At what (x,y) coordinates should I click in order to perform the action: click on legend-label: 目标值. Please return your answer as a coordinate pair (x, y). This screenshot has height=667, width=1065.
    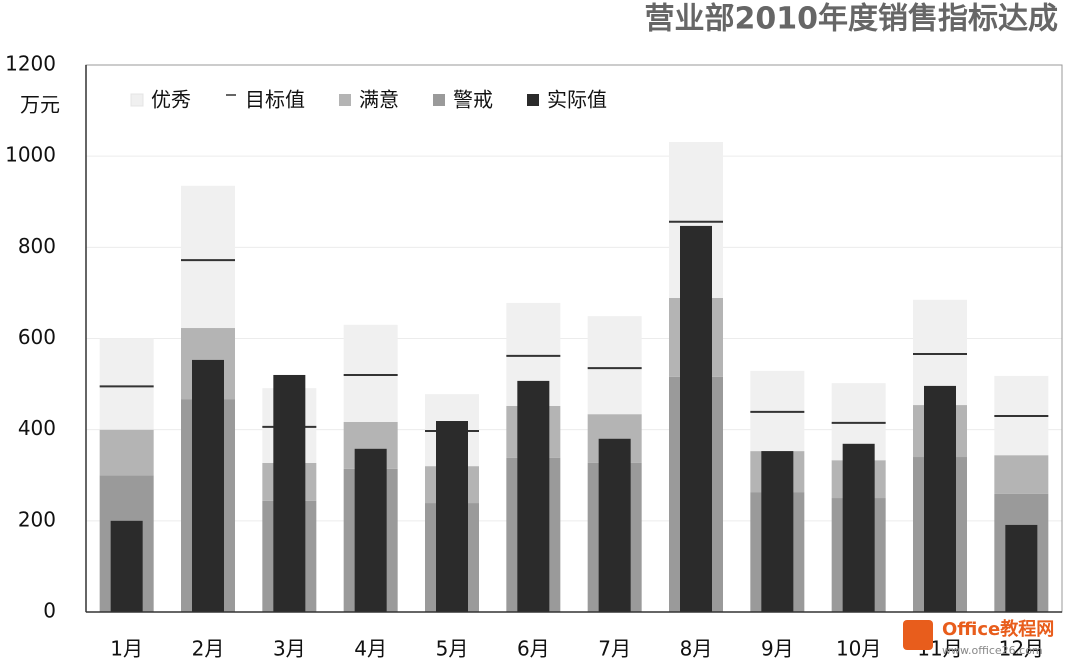
    Looking at the image, I should click on (275, 100).